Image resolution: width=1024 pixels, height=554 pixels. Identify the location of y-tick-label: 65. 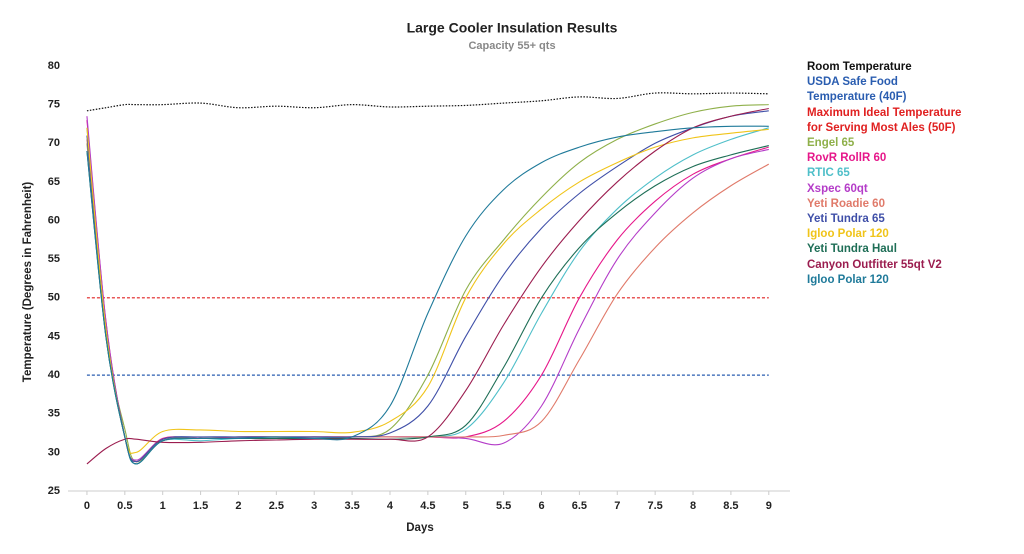
(54, 182).